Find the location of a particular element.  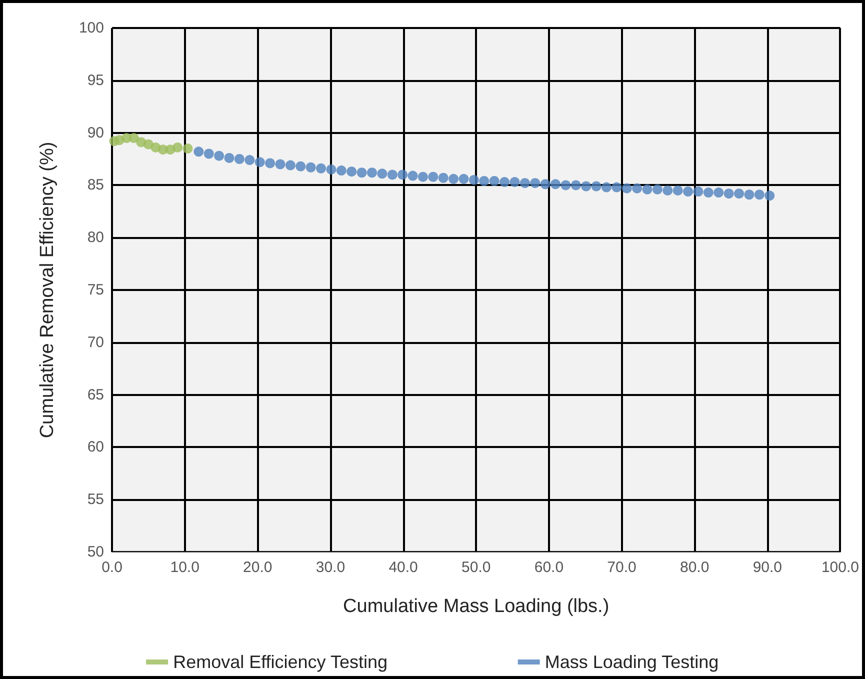

x-tick-label: 80.0 is located at coordinates (695, 567).